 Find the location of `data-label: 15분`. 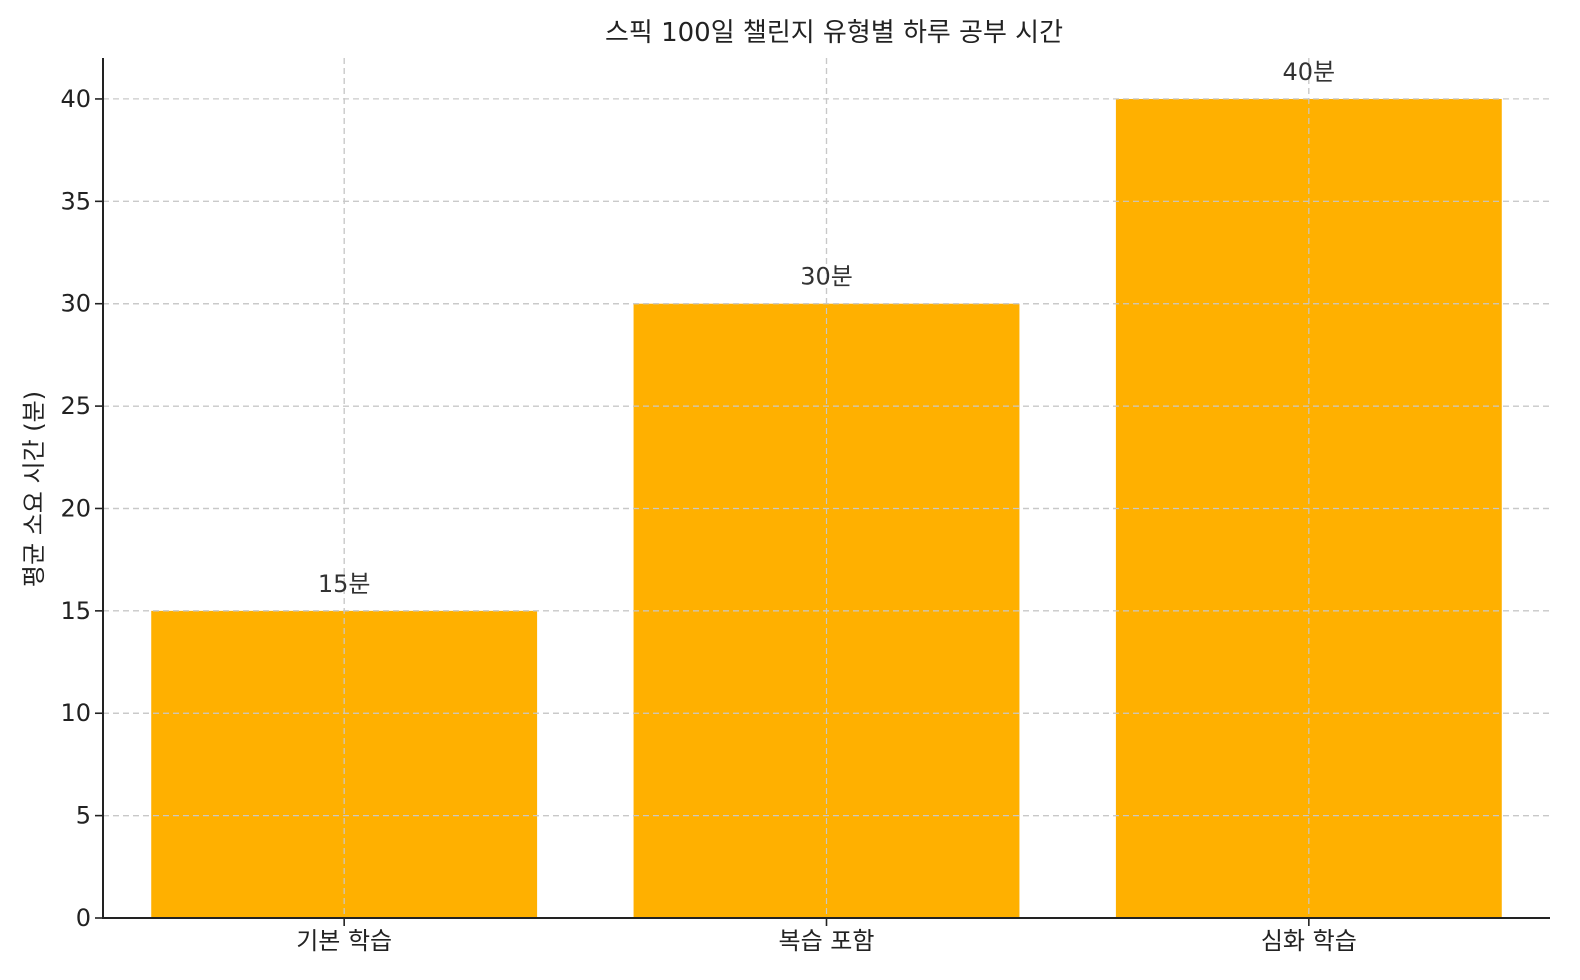

data-label: 15분 is located at coordinates (344, 584).